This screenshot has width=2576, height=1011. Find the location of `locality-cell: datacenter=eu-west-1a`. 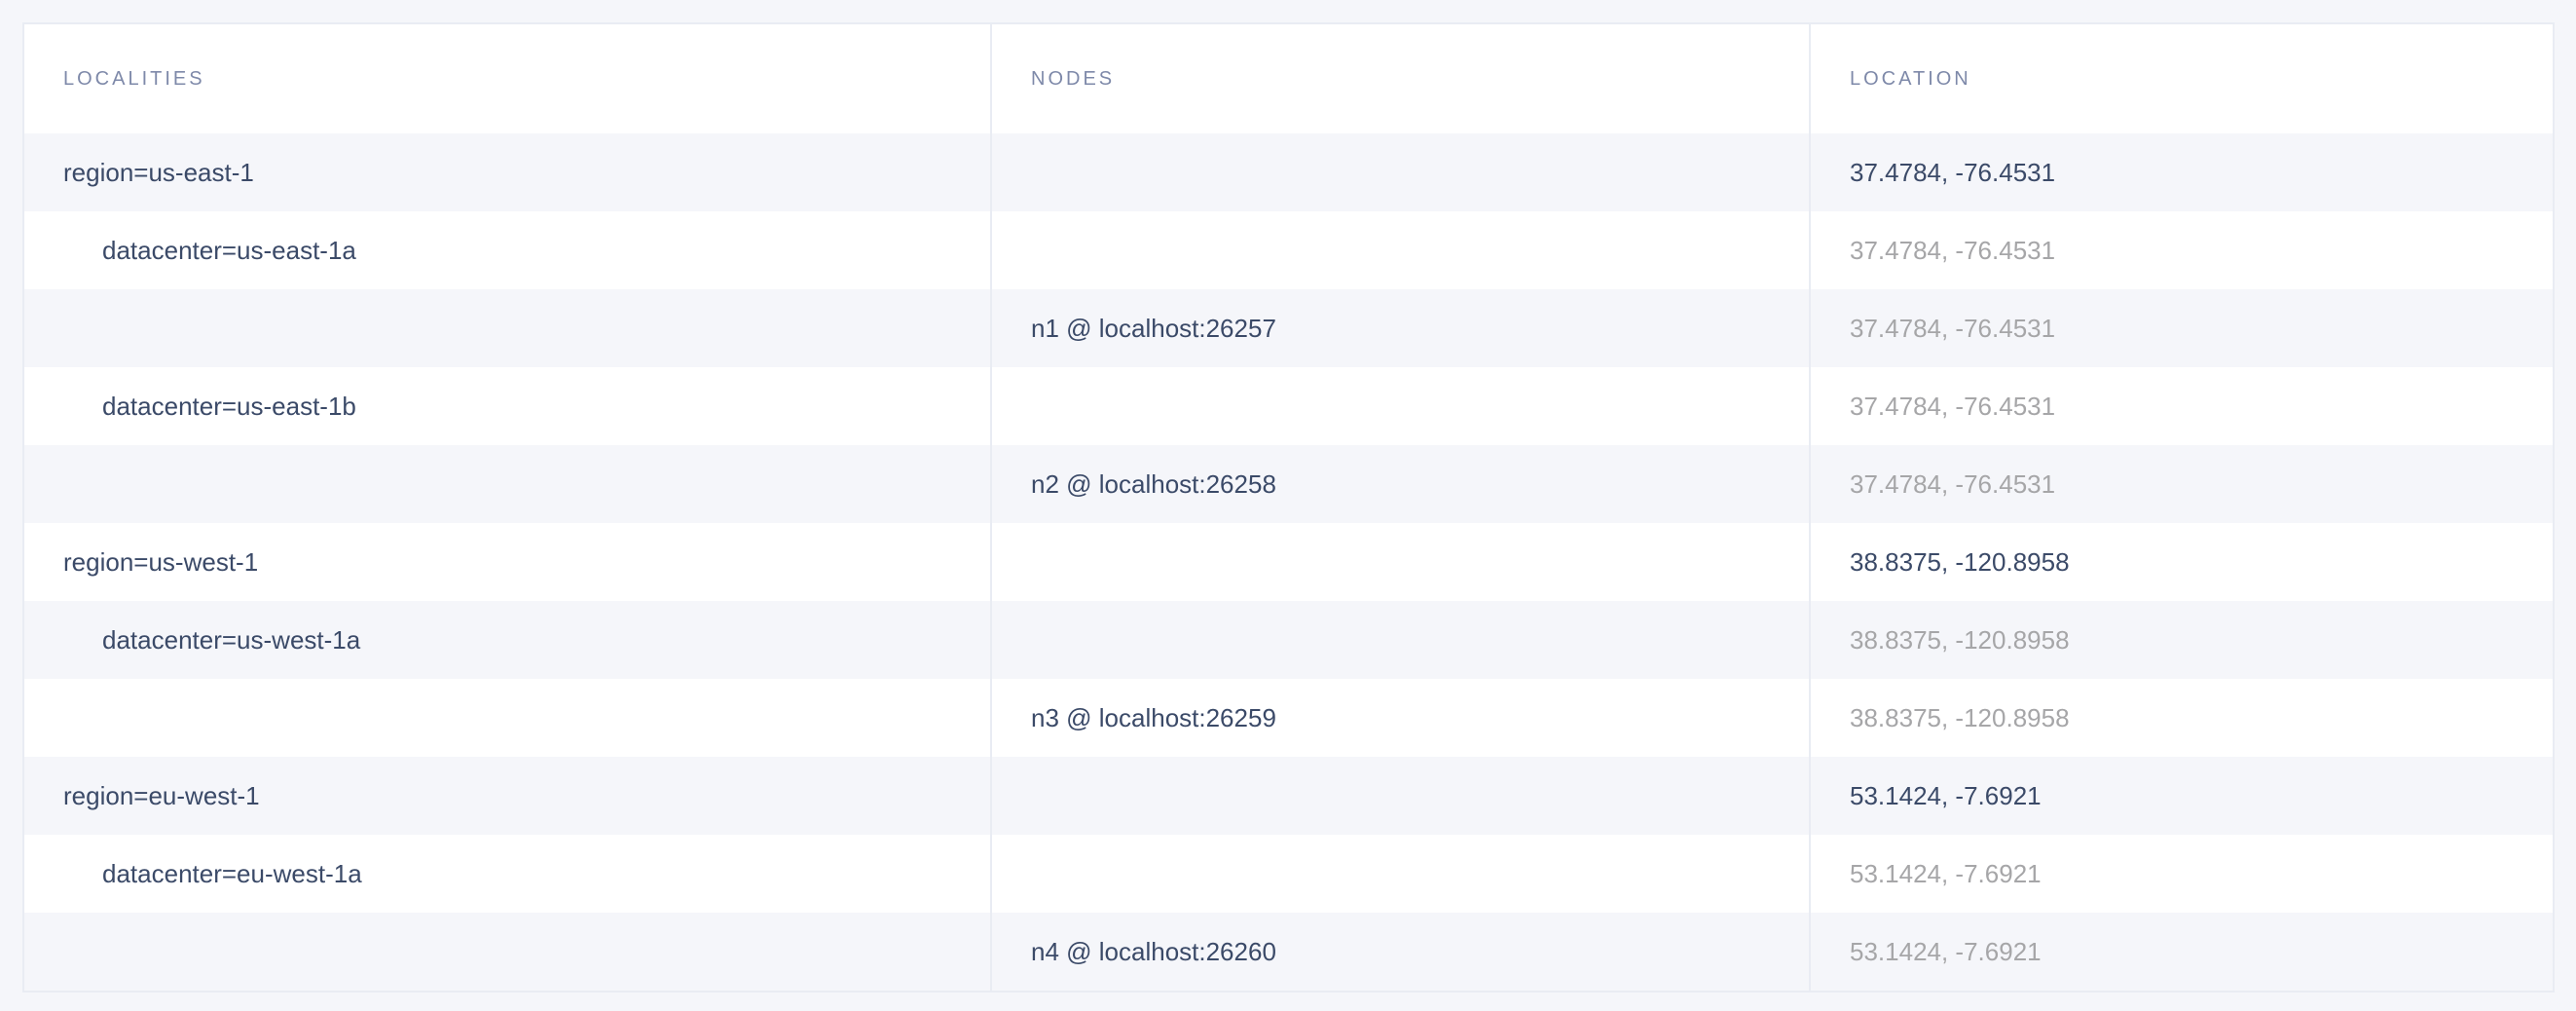

locality-cell: datacenter=eu-west-1a is located at coordinates (508, 874).